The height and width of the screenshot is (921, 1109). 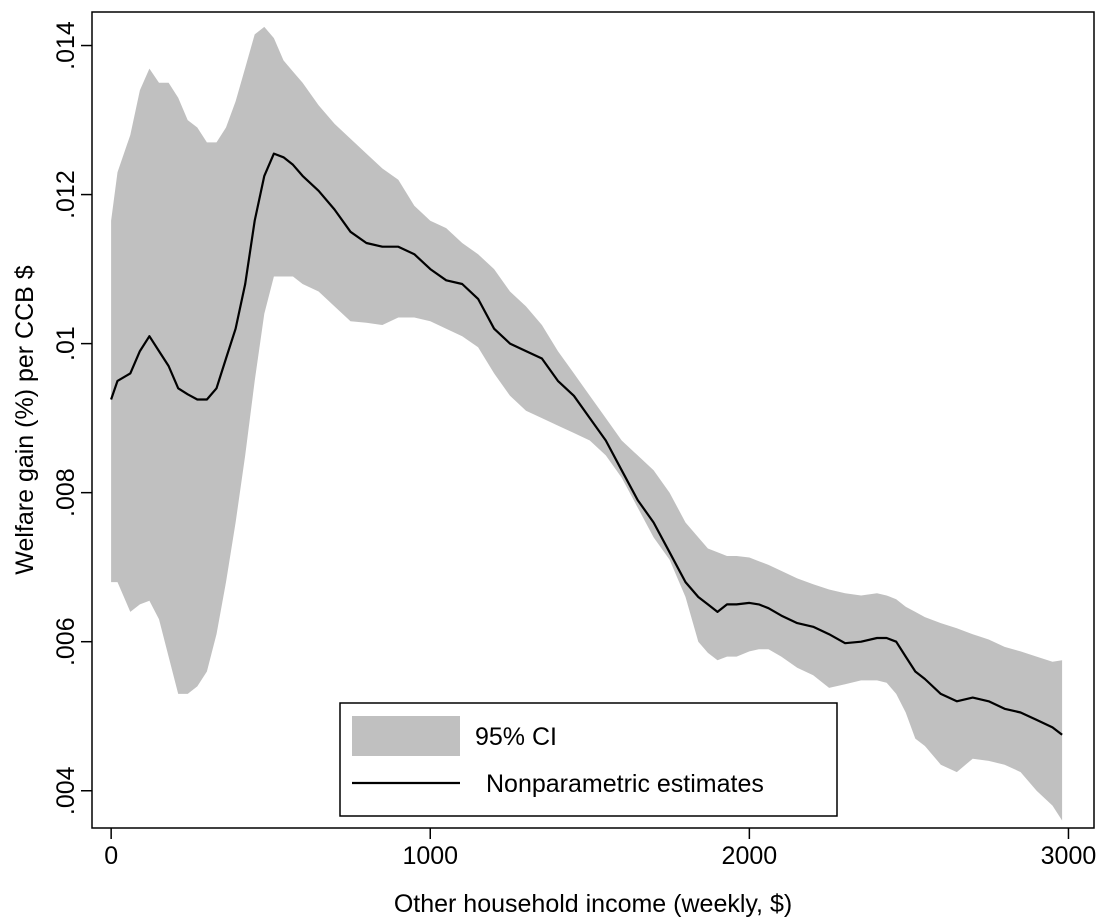 What do you see at coordinates (1069, 856) in the screenshot?
I see `x-tick-label: 3000` at bounding box center [1069, 856].